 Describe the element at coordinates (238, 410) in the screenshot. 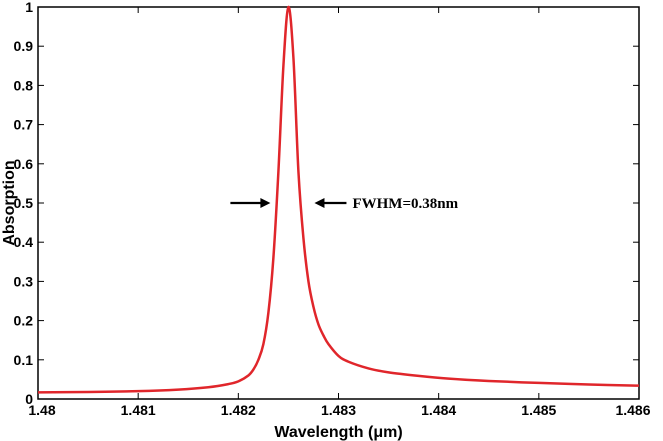

I see `x-tick-label: 1.482` at that location.